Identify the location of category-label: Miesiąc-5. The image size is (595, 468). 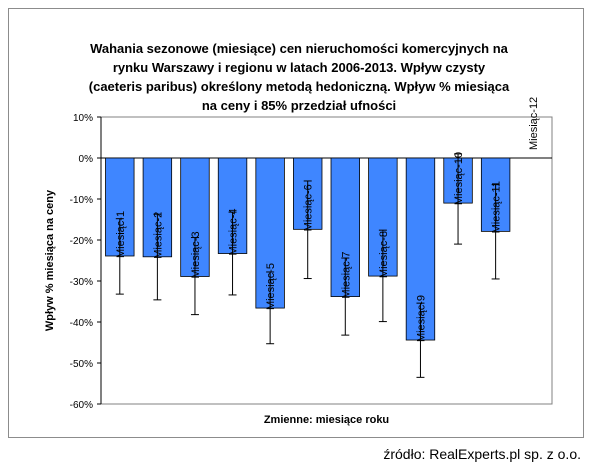
(271, 286).